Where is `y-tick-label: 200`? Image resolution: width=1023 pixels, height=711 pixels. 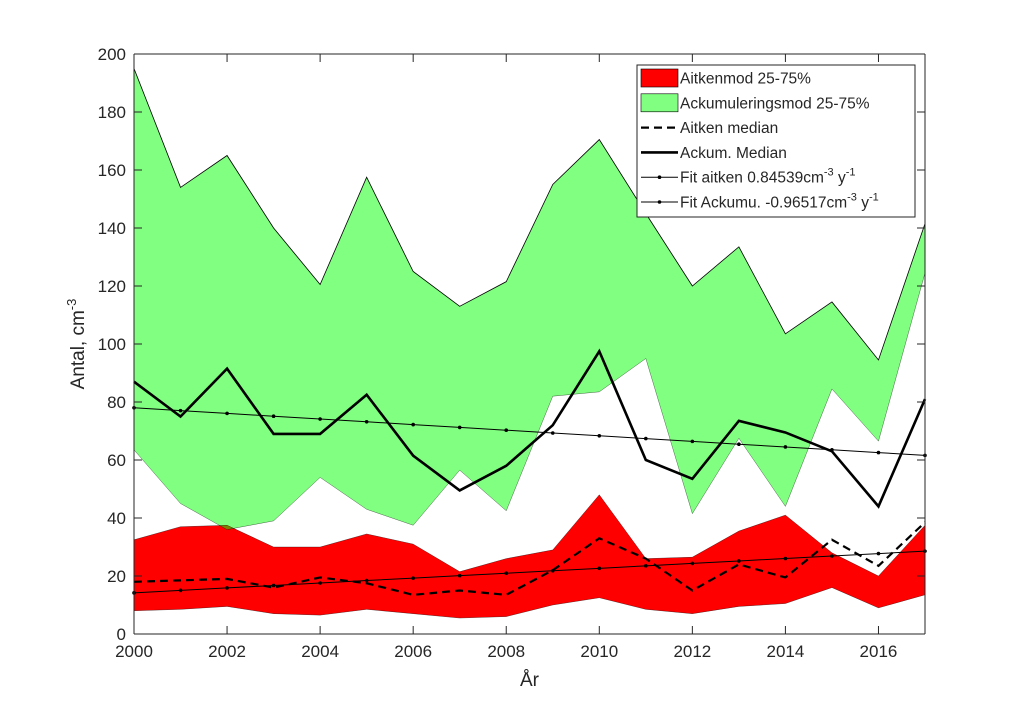 y-tick-label: 200 is located at coordinates (112, 54).